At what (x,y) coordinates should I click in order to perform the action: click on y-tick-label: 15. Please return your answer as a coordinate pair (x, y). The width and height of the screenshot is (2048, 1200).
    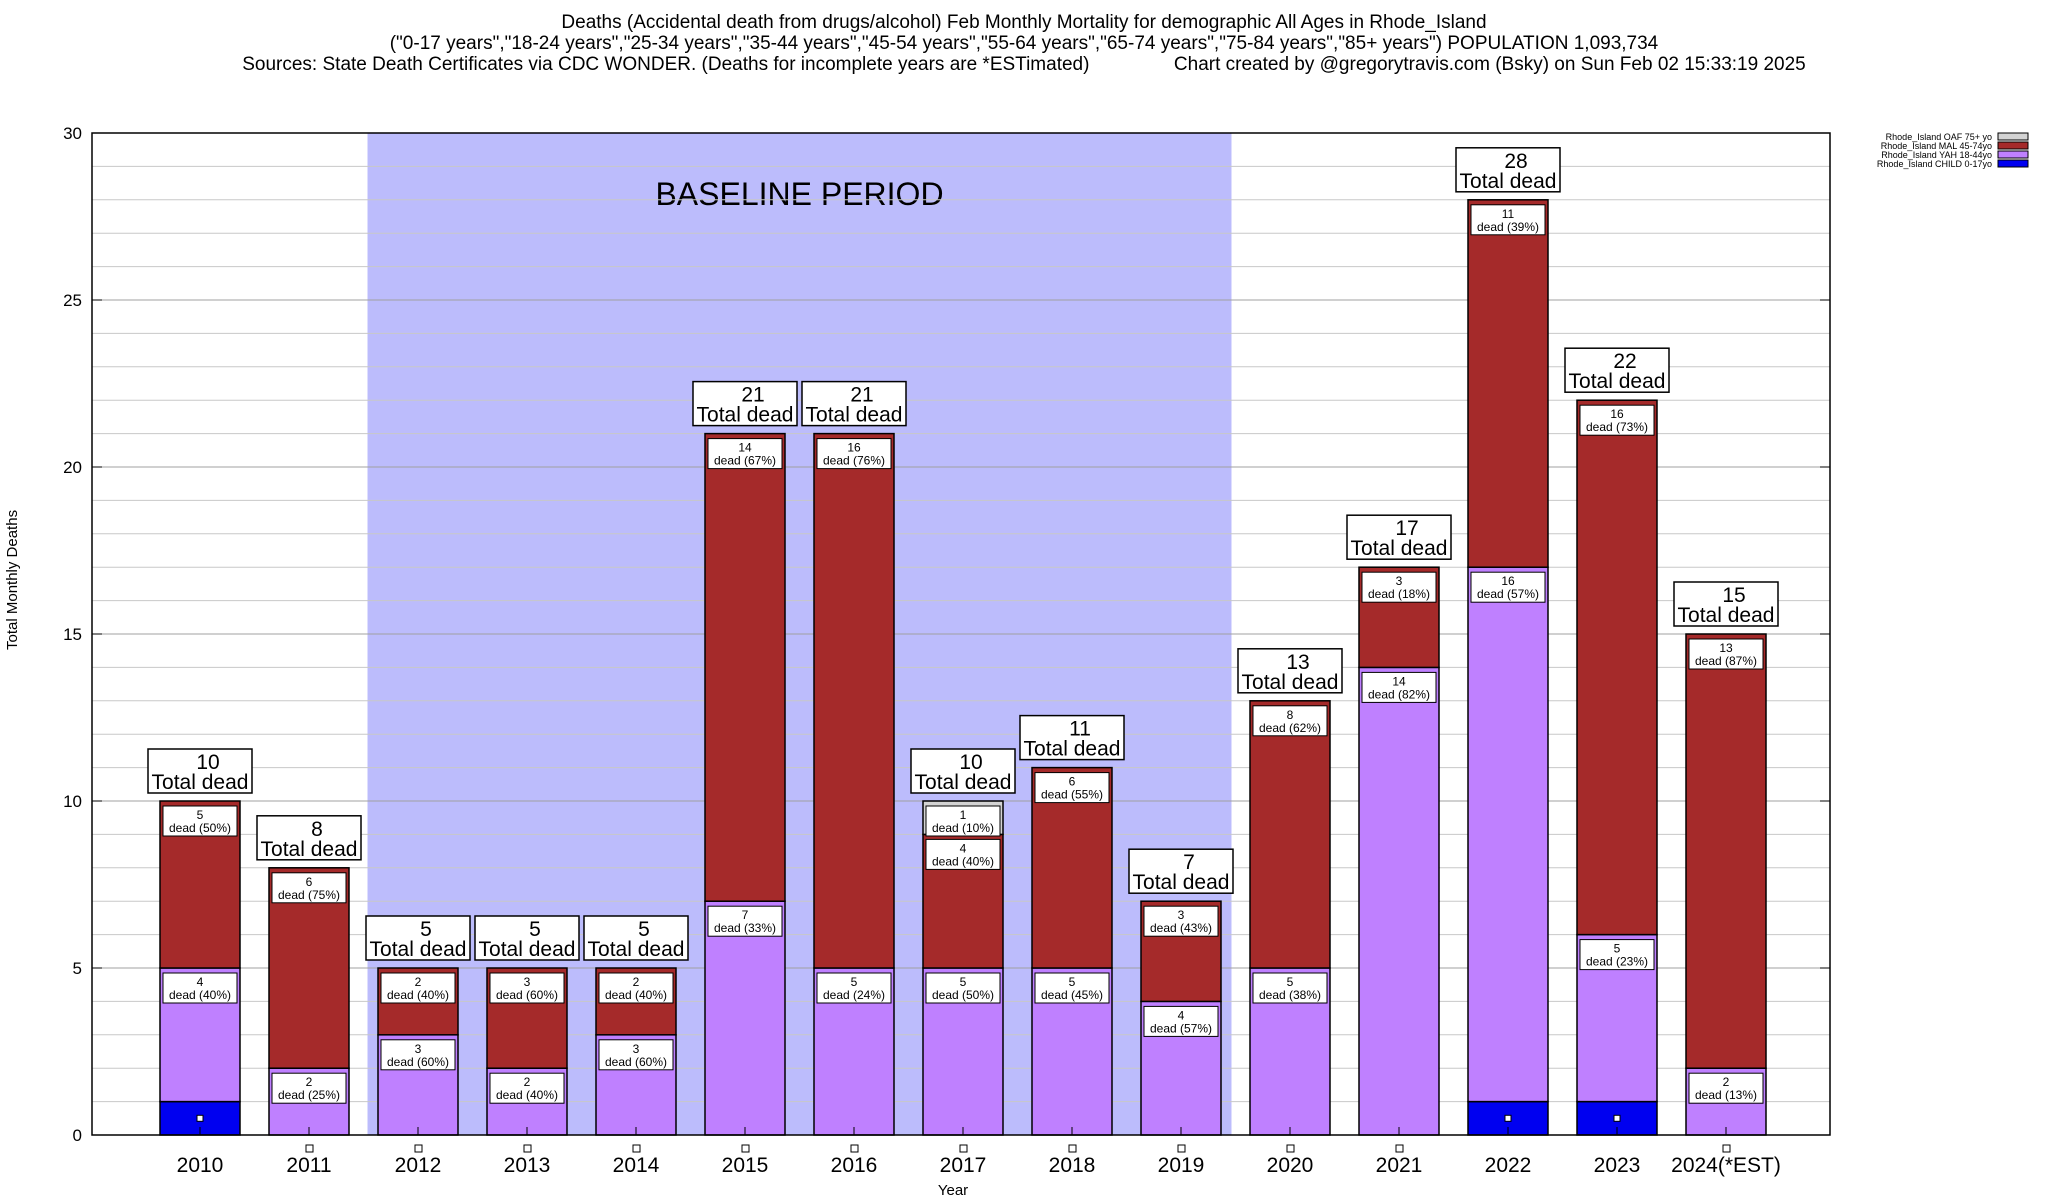
    Looking at the image, I should click on (72, 634).